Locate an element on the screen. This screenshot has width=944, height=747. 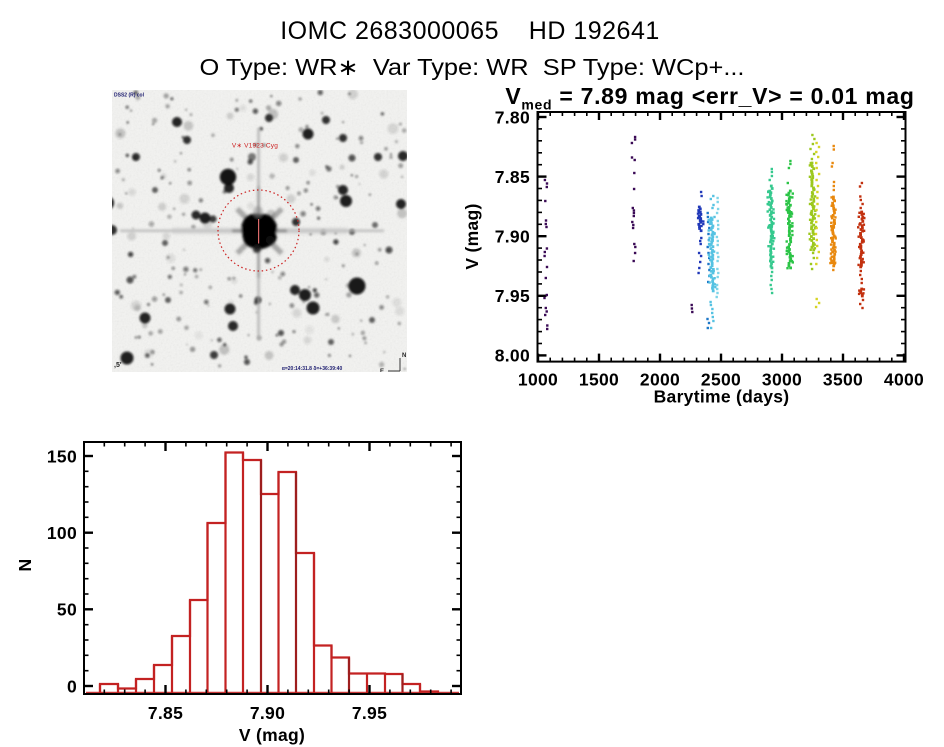
svg-text:Vmed = 7.89 mag <err_V> = 0.01: Vmed = 7.89 mag <err_V> = 0.01 mag is located at coordinates (709, 98).